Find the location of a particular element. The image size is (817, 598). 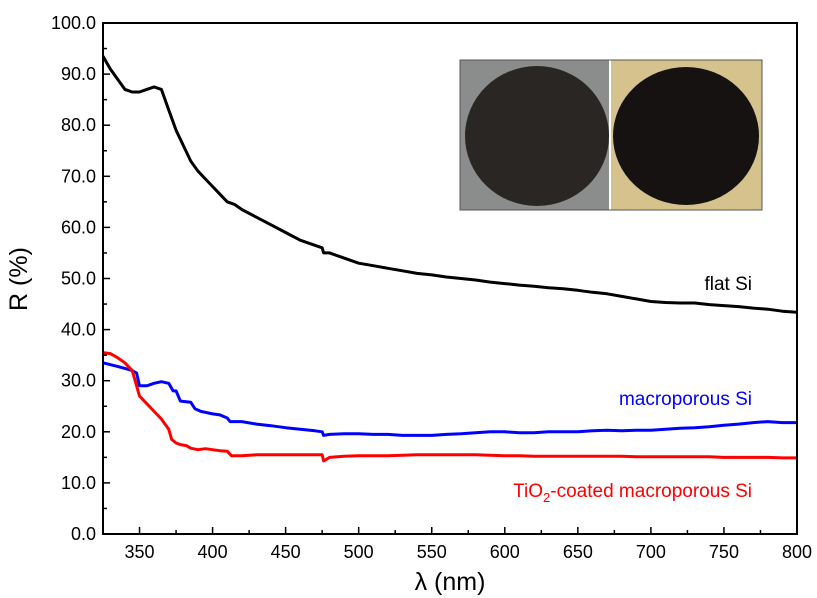

y-tick-label: 80.0 is located at coordinates (78, 125).